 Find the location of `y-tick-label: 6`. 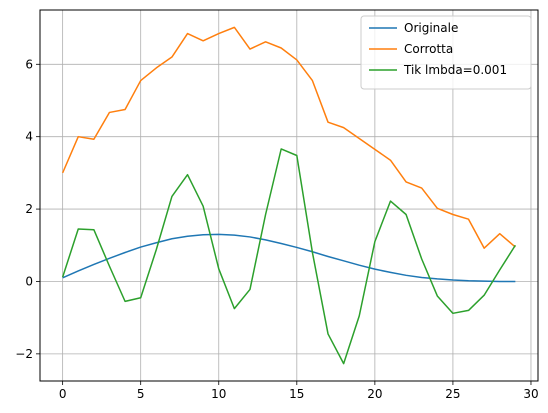

y-tick-label: 6 is located at coordinates (29, 64).